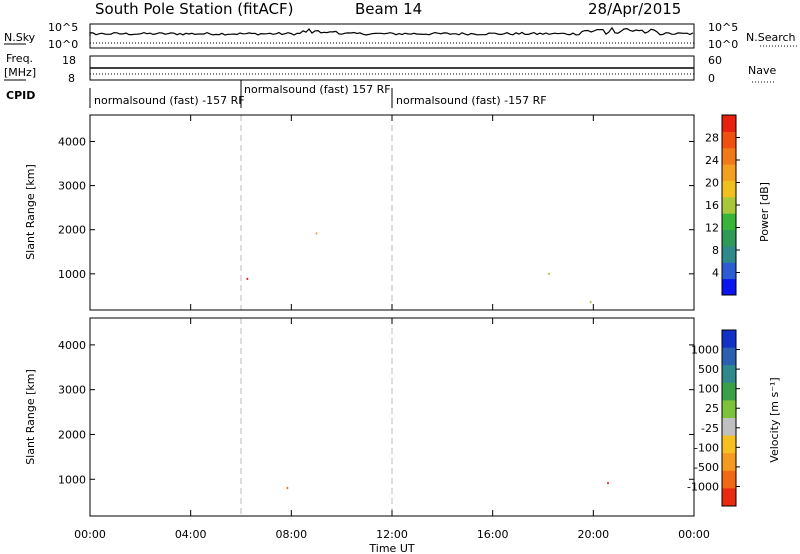  Describe the element at coordinates (715, 60) in the screenshot. I see `nave-top-tick: 60` at that location.